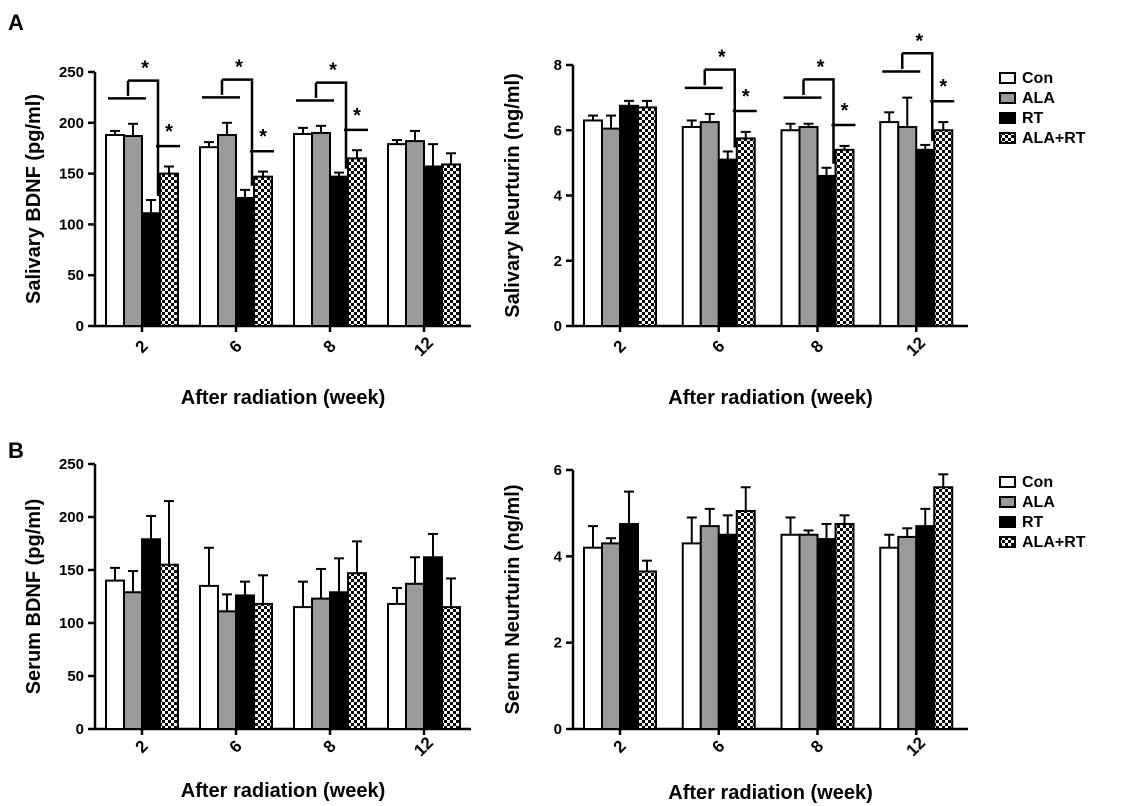 This screenshot has width=1124, height=806. What do you see at coordinates (558, 643) in the screenshot?
I see `y-tick-label: 2` at bounding box center [558, 643].